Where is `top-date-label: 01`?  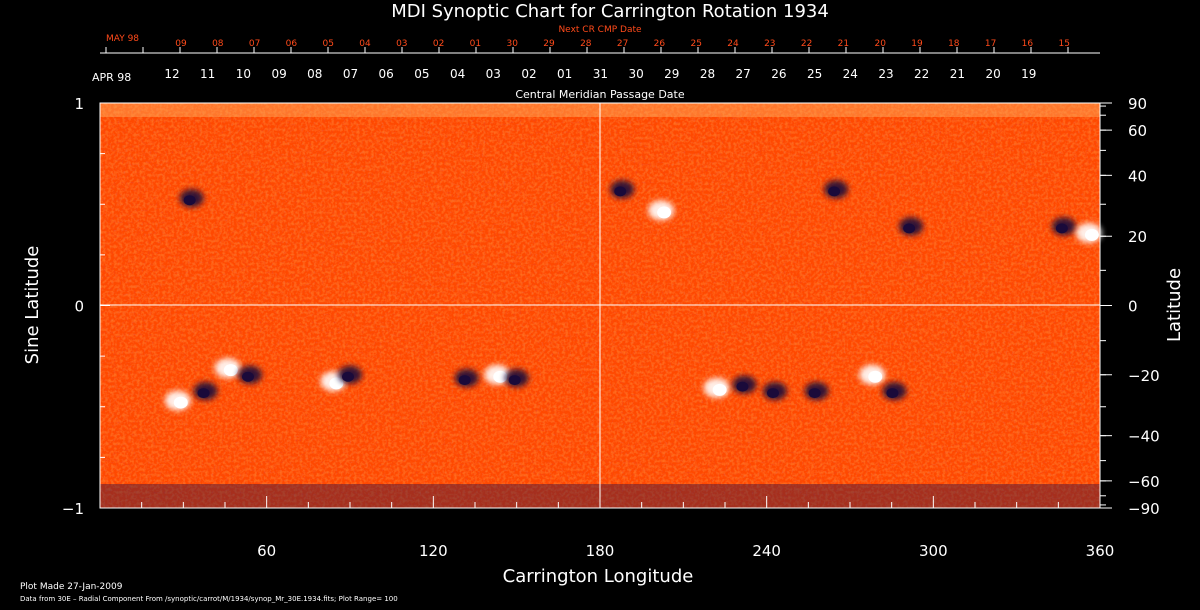 top-date-label: 01 is located at coordinates (475, 44).